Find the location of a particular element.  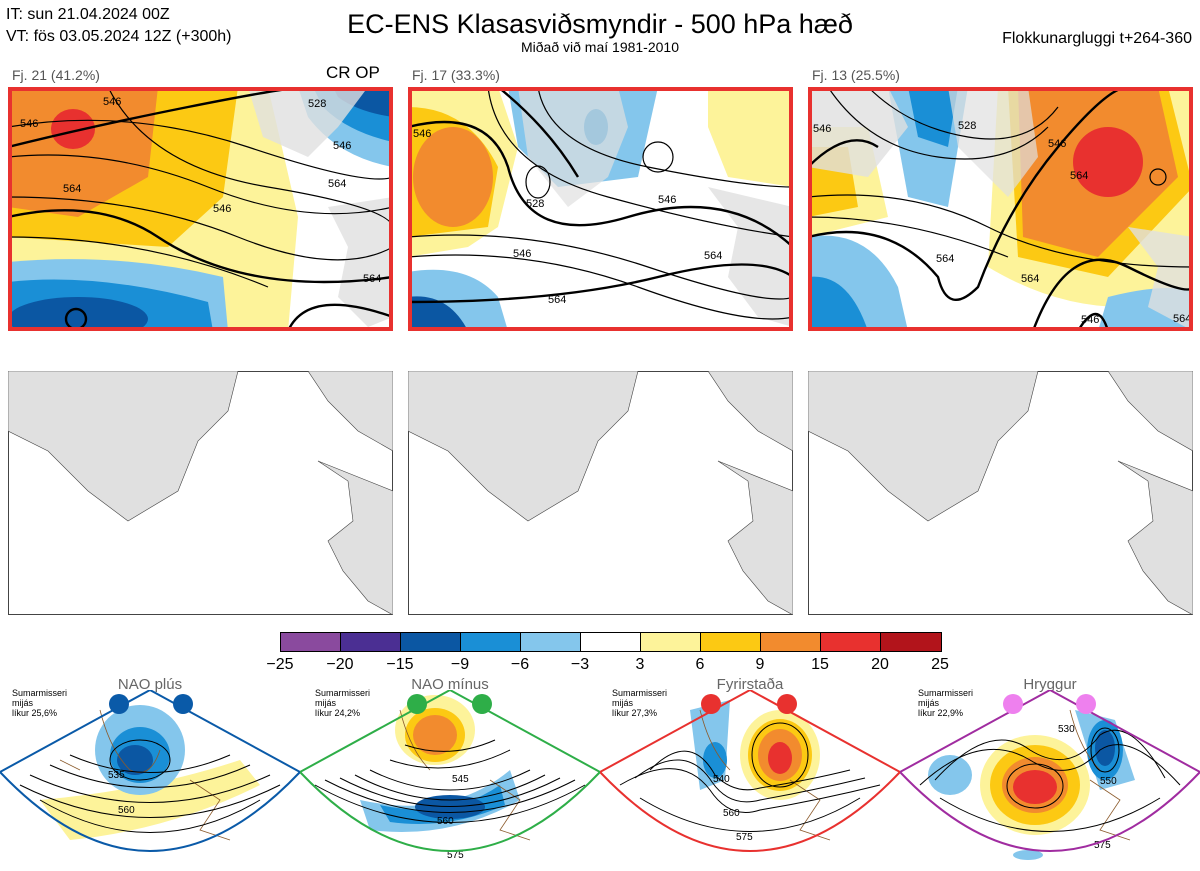

issue-time: IT: sun 21.04.2024 00Z is located at coordinates (88, 14).